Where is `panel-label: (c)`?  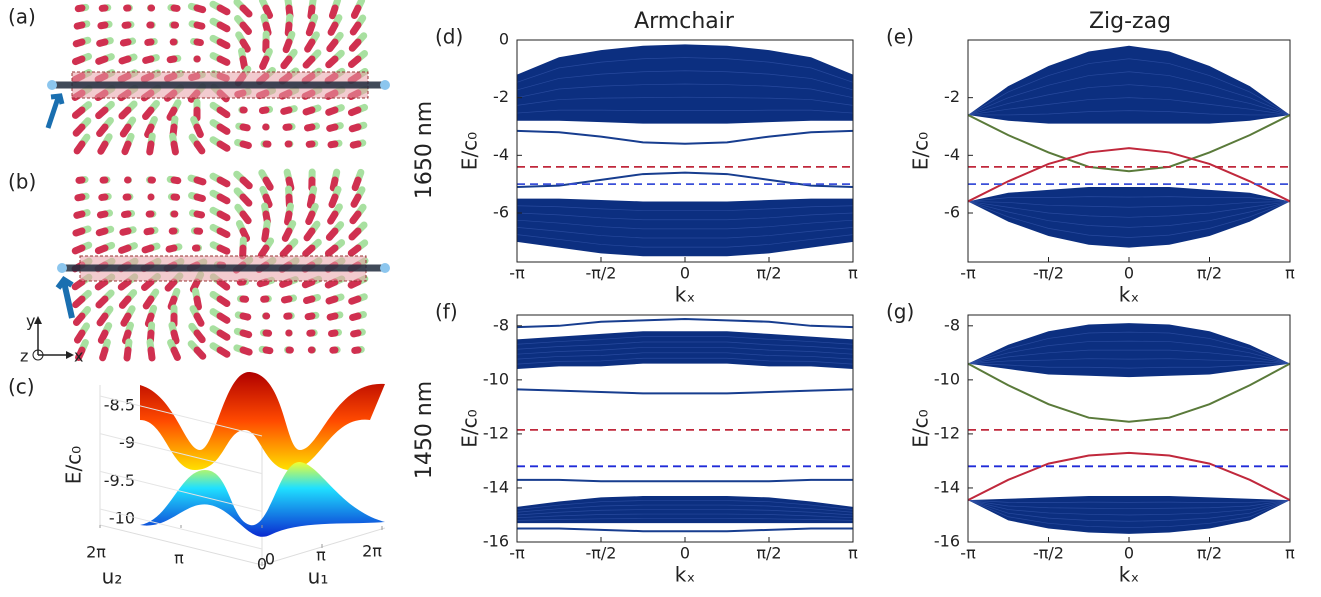
panel-label: (c) is located at coordinates (21, 387).